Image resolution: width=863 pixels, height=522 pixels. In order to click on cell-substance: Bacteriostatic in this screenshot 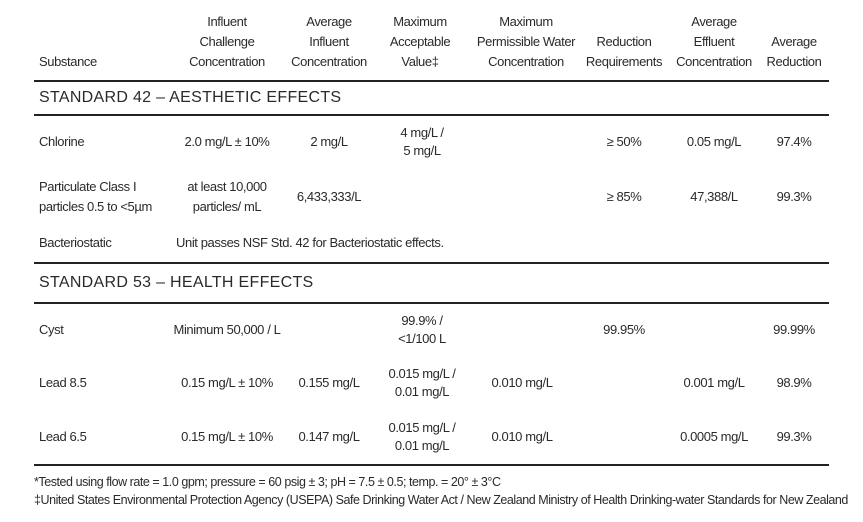, I will do `click(75, 242)`.